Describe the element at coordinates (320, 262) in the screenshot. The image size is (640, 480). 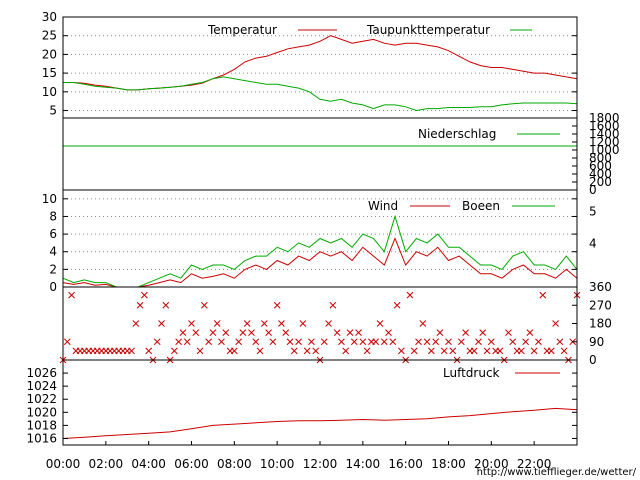
I see `series-line-wind` at that location.